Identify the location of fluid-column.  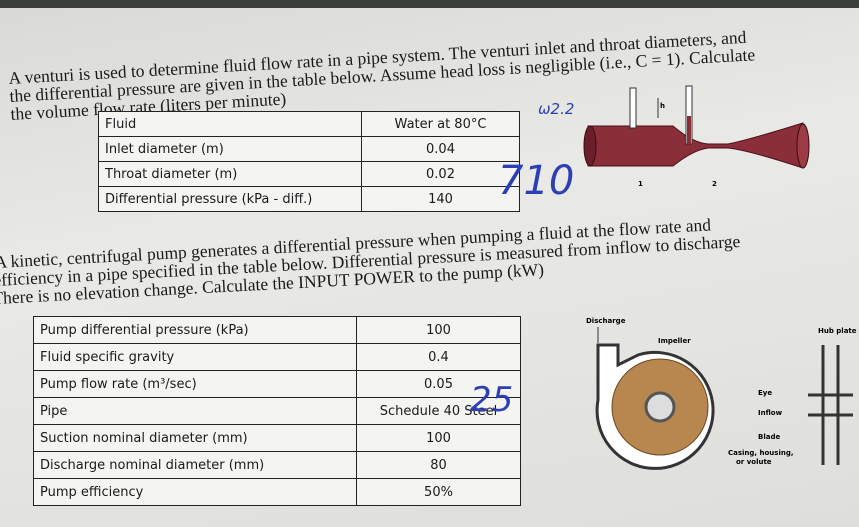
(689, 130).